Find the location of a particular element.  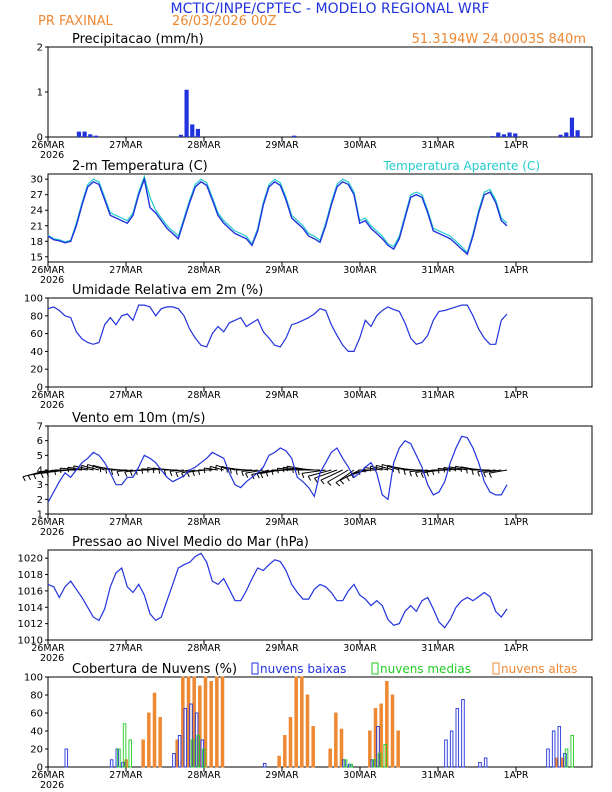

clouds-xtick-label: 28MAR is located at coordinates (204, 775).